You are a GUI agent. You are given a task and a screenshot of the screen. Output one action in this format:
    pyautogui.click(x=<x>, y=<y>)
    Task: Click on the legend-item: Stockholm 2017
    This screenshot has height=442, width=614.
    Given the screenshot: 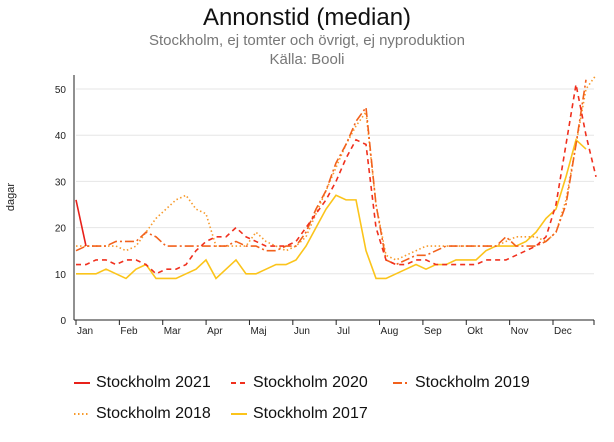 What is the action you would take?
    pyautogui.click(x=299, y=414)
    